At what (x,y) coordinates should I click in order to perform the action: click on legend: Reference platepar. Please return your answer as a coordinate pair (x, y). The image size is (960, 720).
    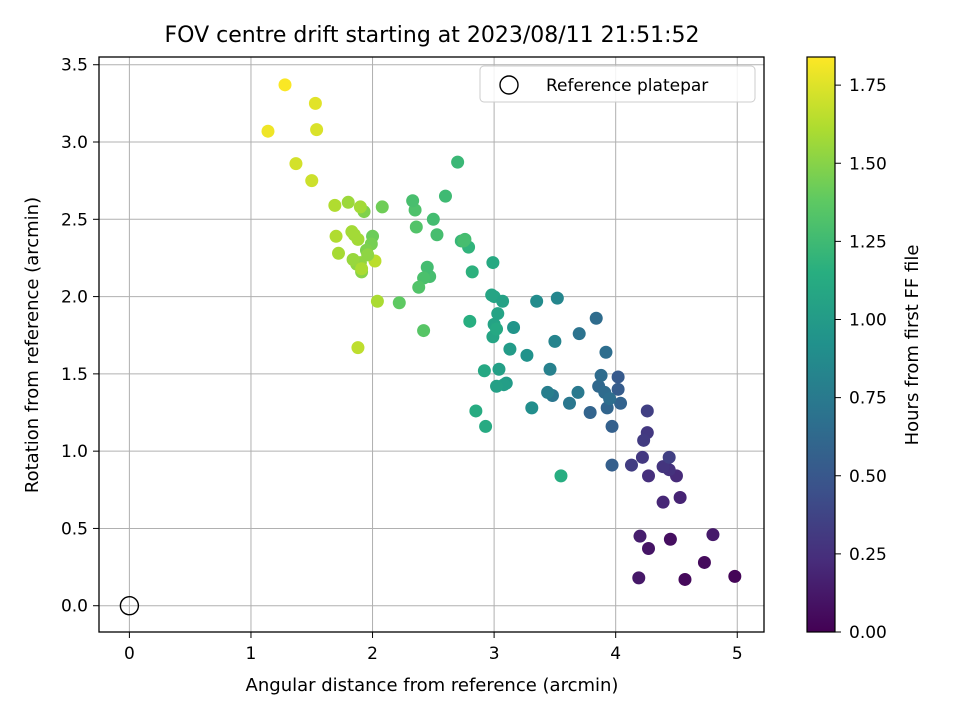
    Looking at the image, I should click on (617, 84).